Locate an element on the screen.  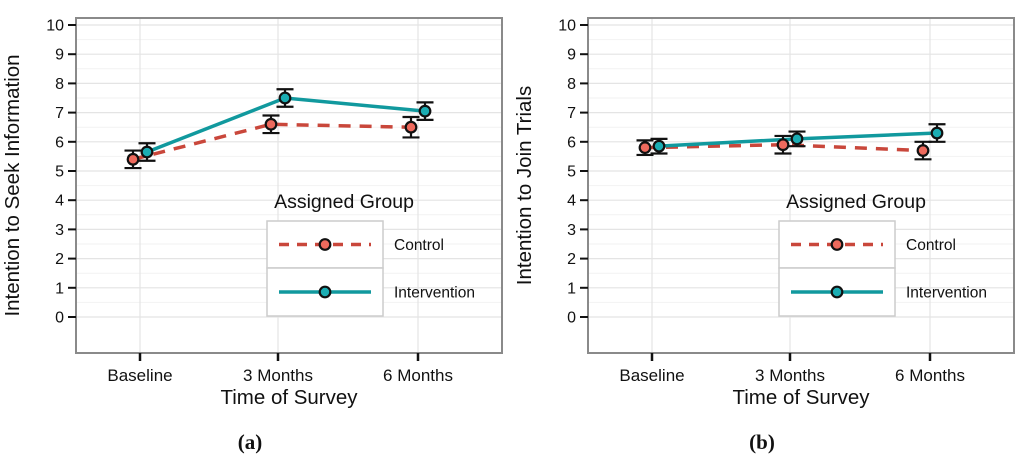
y-axis-title: Intention to Seek Information is located at coordinates (12, 185).